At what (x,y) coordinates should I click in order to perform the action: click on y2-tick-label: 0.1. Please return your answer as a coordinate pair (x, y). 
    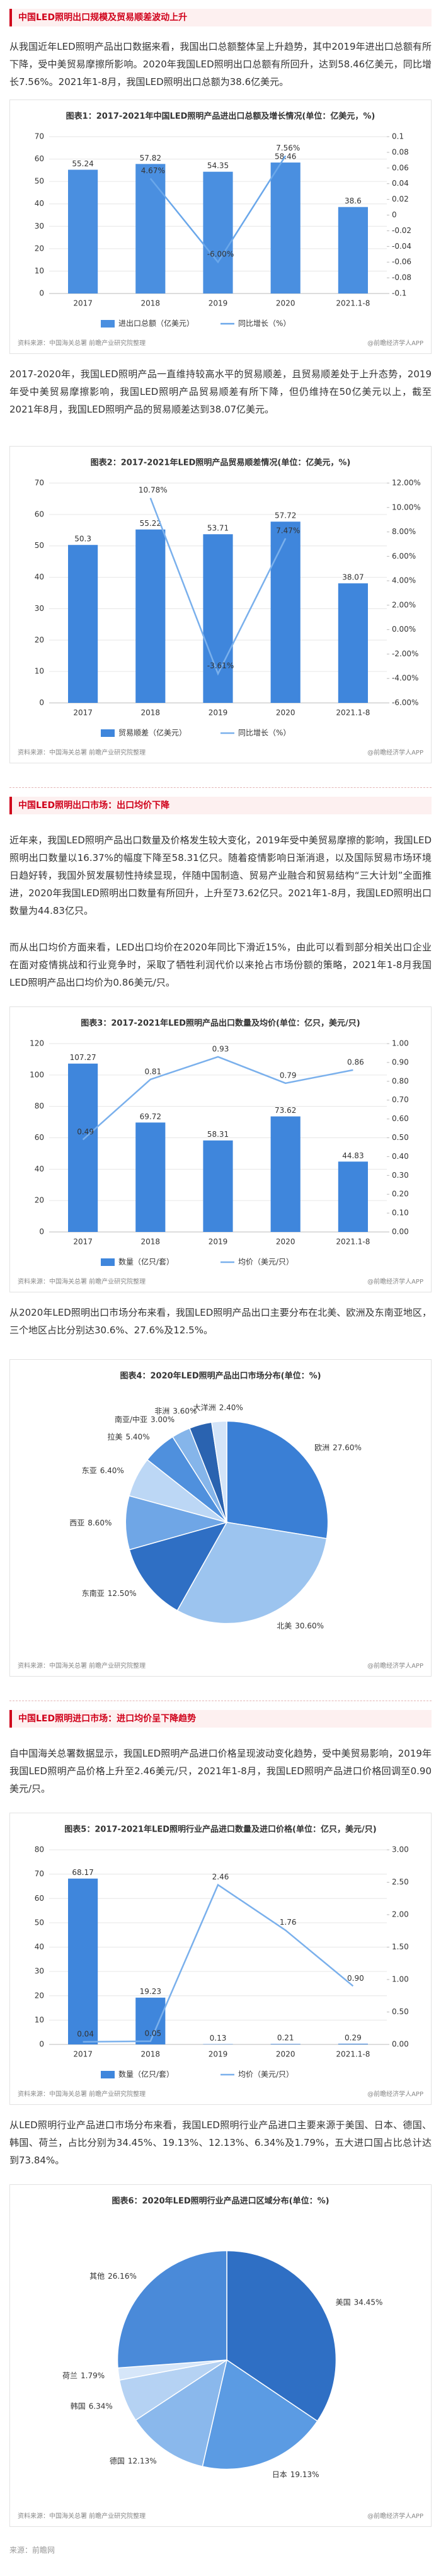
    Looking at the image, I should click on (398, 136).